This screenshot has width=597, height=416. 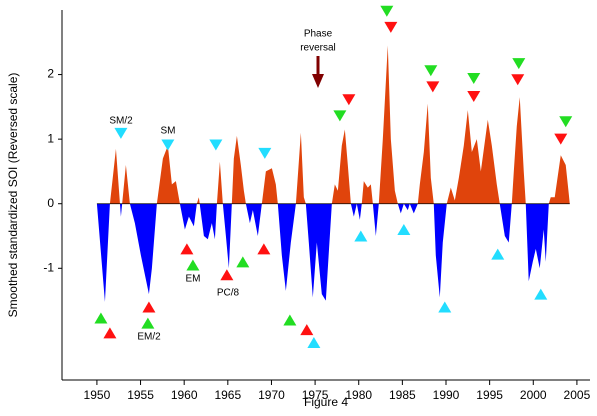 What do you see at coordinates (271, 395) in the screenshot?
I see `x-tick-label: 1970` at bounding box center [271, 395].